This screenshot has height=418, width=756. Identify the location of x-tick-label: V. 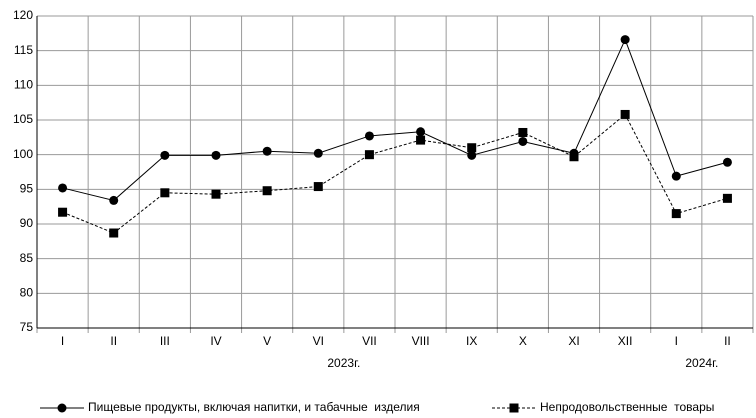
(267, 341).